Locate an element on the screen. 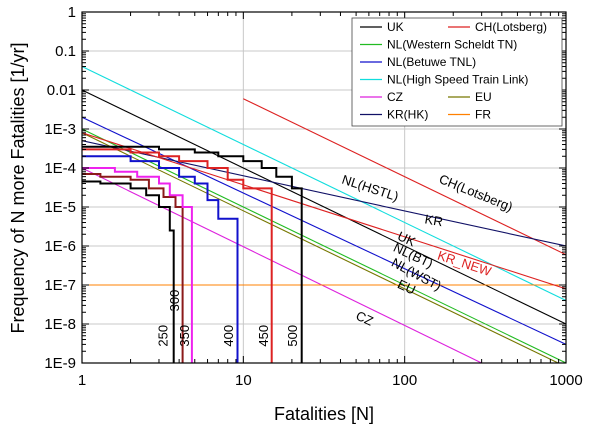 This screenshot has height=443, width=600. y-tick-label: 0.01 is located at coordinates (61, 90).